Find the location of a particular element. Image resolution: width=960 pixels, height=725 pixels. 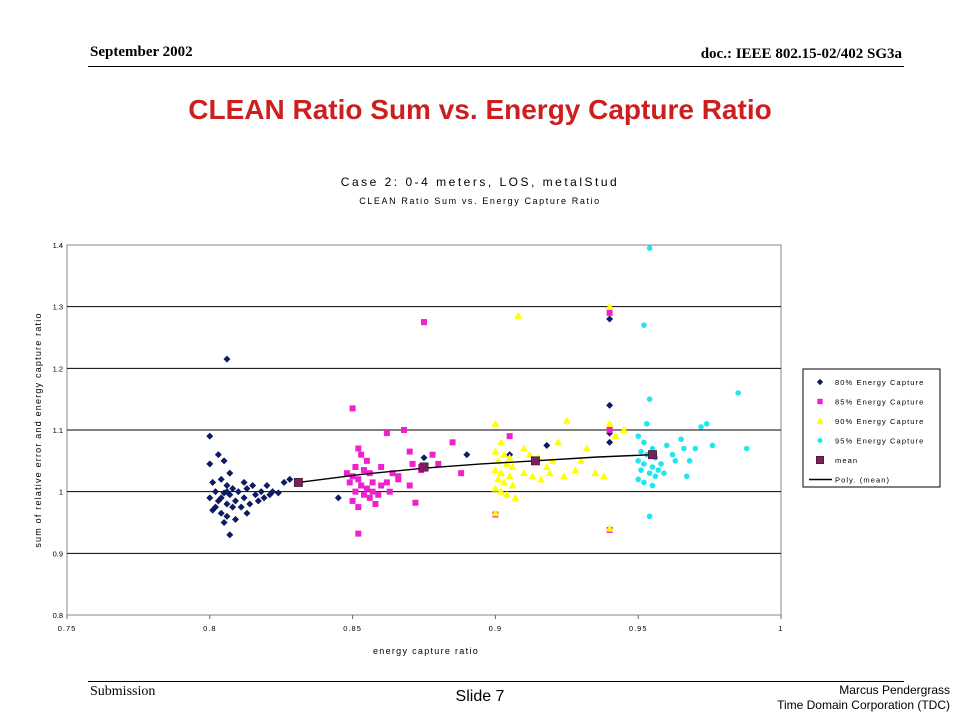

legend-entry: Poly. (mean) is located at coordinates (849, 480).